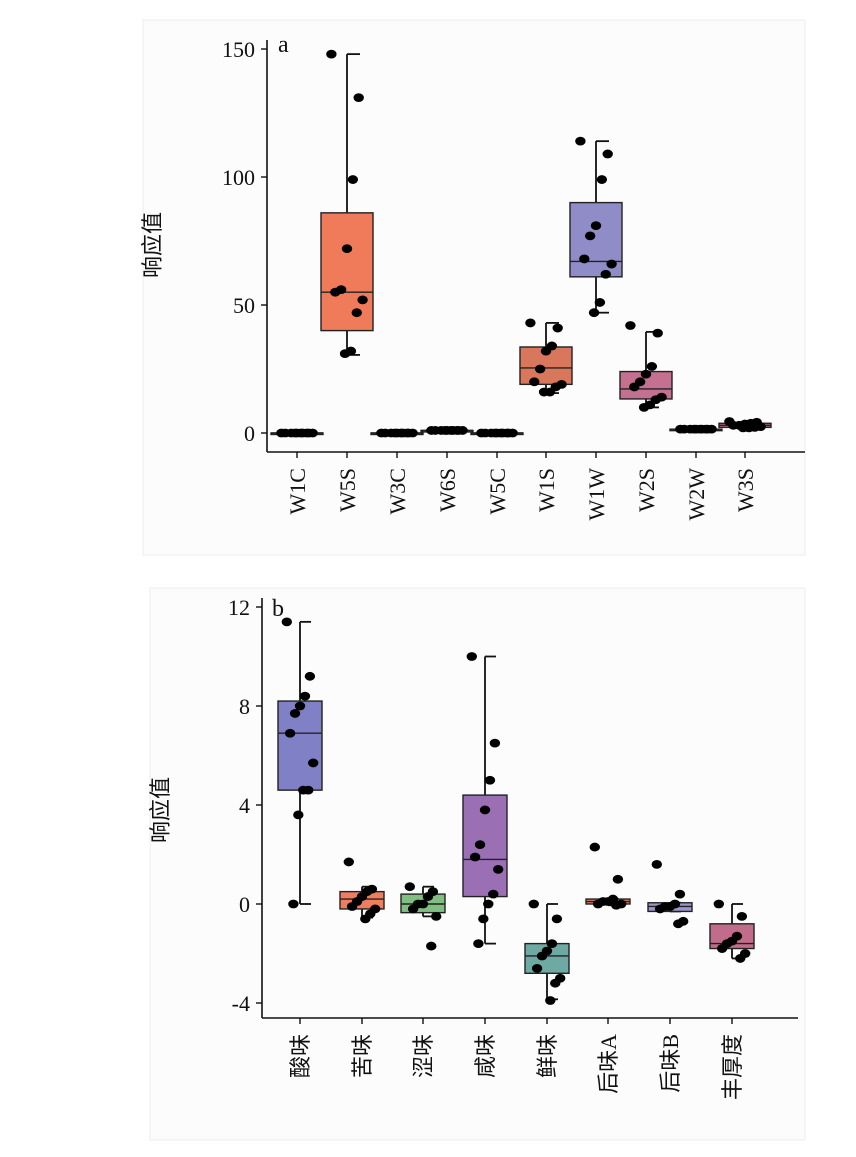  I want to click on box-W1W, so click(596, 227).